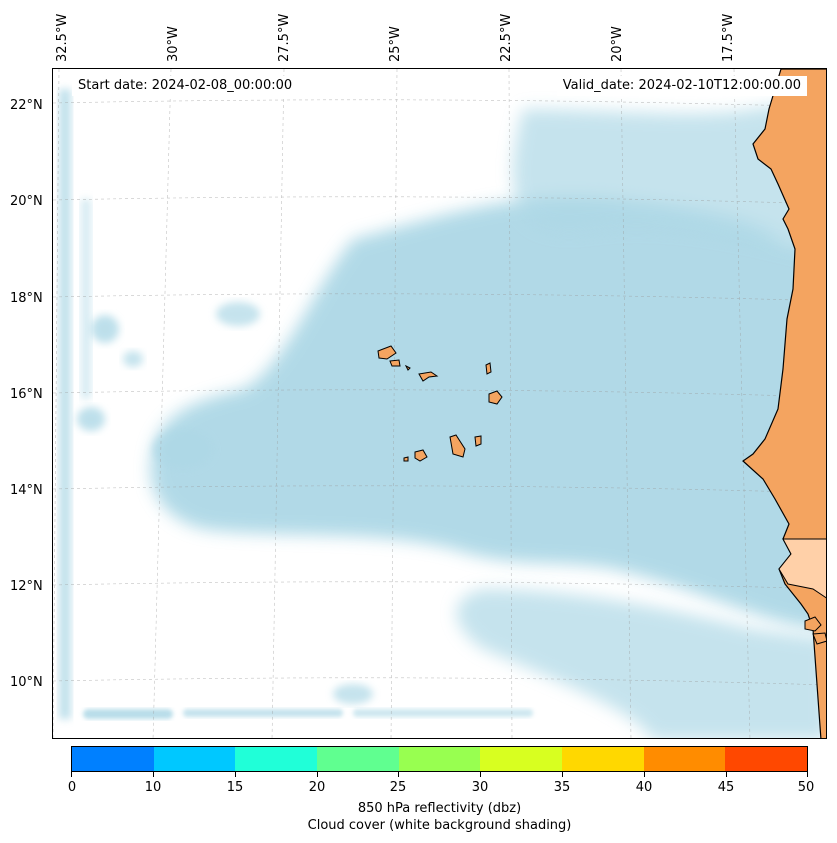  I want to click on lon-label-20w: 20°W, so click(617, 44).